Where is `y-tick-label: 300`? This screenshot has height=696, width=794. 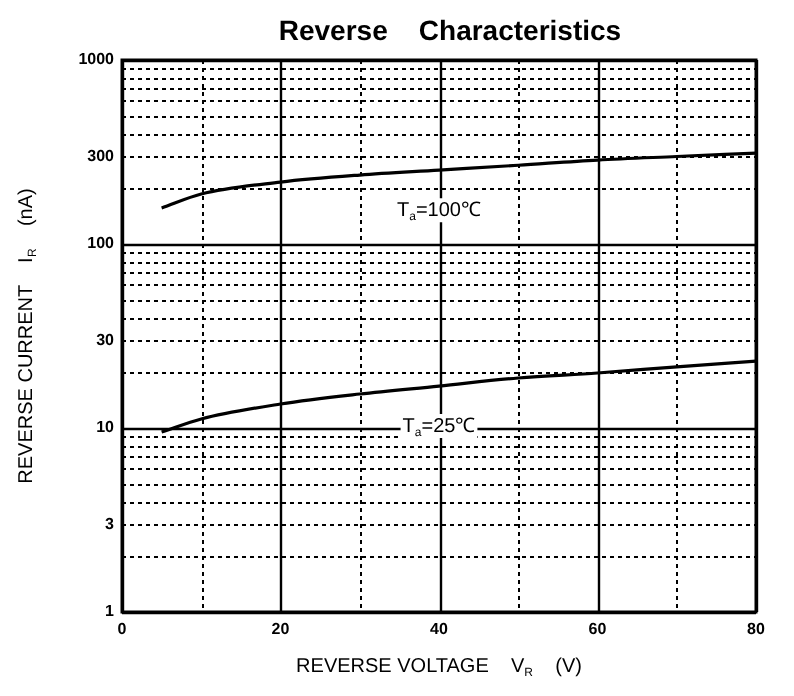 y-tick-label: 300 is located at coordinates (101, 155).